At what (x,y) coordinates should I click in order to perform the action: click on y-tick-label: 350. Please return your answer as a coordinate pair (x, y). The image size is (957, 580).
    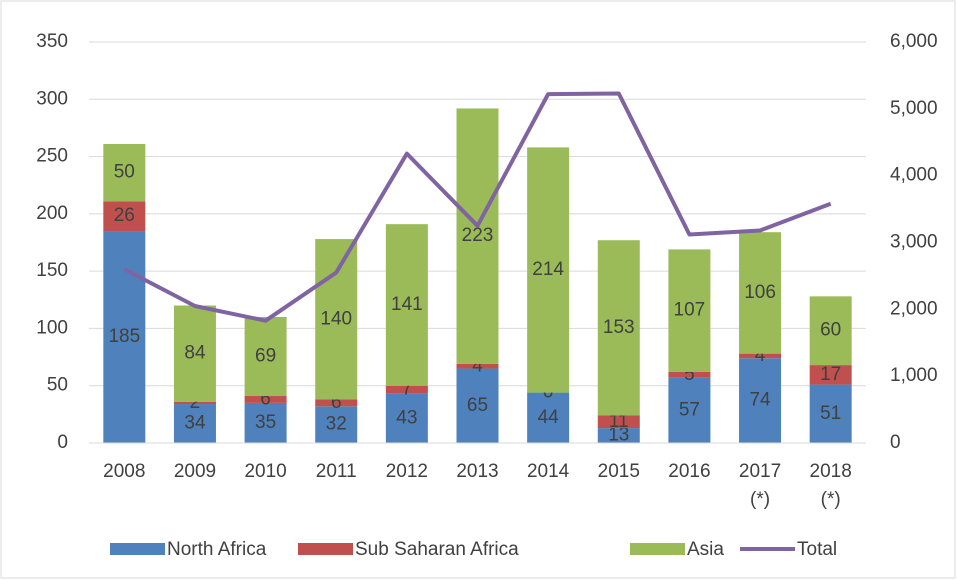
    Looking at the image, I should click on (52, 41).